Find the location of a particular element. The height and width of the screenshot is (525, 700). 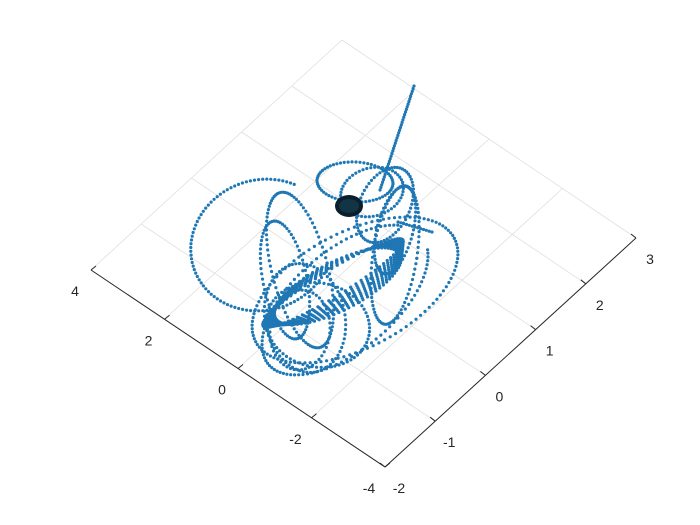

x-tick-label: -2 is located at coordinates (399, 488).